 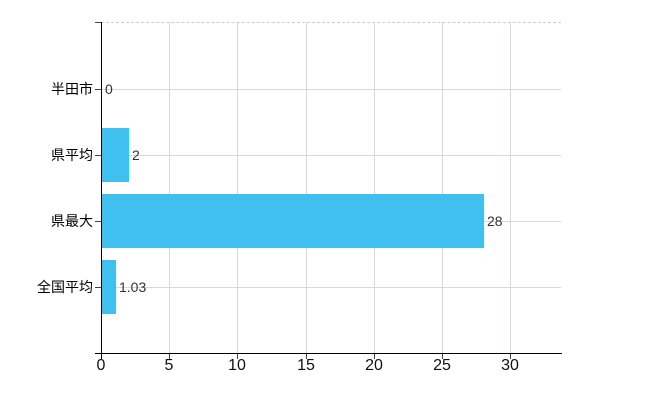 What do you see at coordinates (306, 365) in the screenshot?
I see `x-tick-label: 15` at bounding box center [306, 365].